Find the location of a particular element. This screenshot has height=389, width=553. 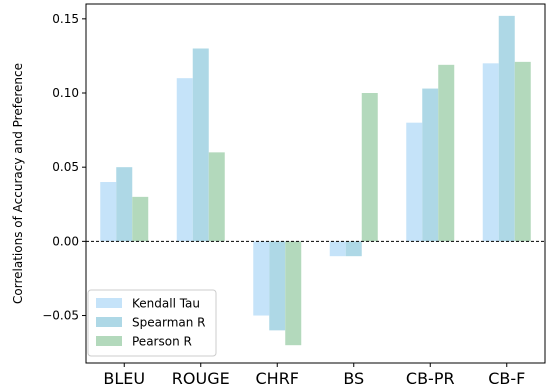

legend-swatch-spearman-r is located at coordinates (109, 322).